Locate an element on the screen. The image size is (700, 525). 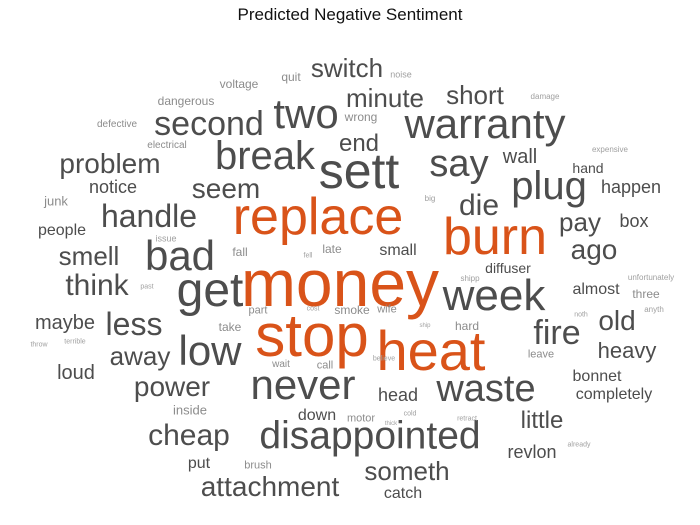
word-switch: switch is located at coordinates (347, 68).